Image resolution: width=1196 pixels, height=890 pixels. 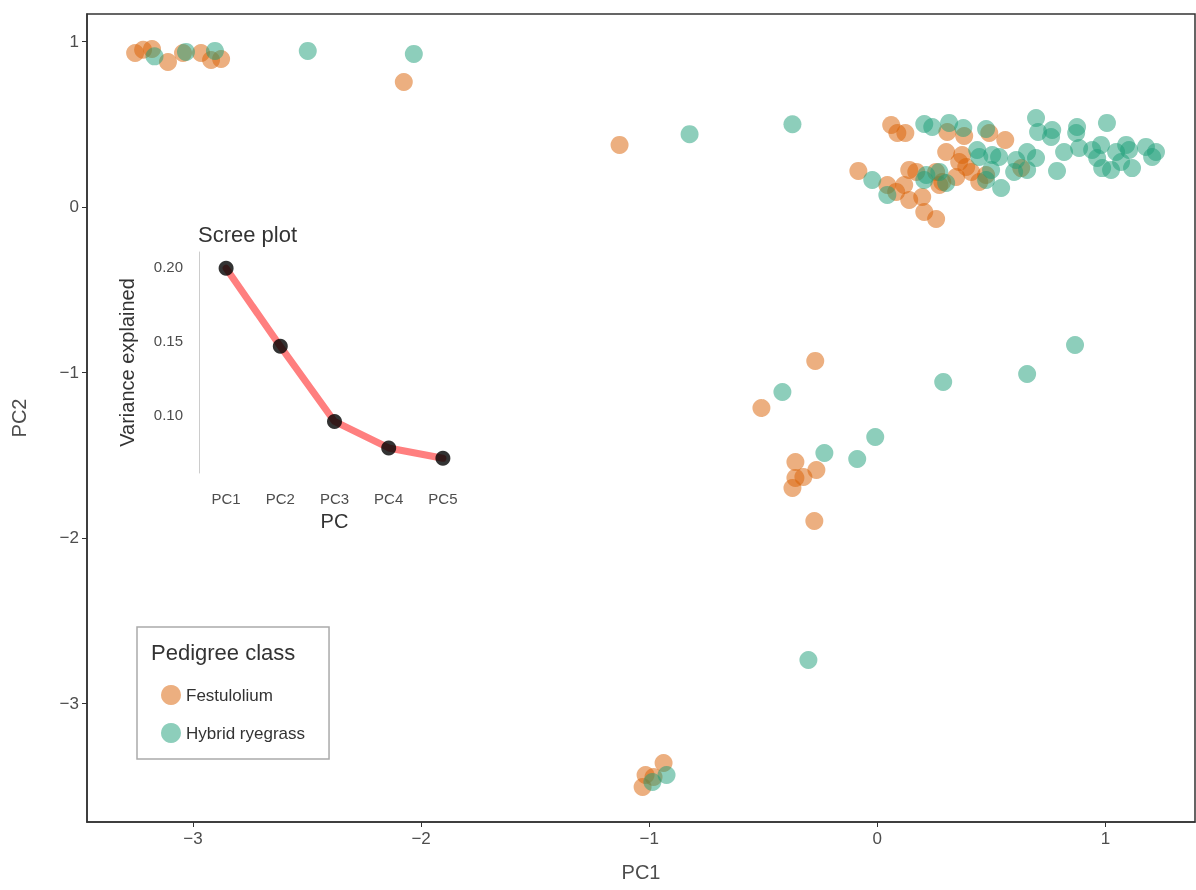 What do you see at coordinates (229, 695) in the screenshot?
I see `legend-label: Festulolium` at bounding box center [229, 695].